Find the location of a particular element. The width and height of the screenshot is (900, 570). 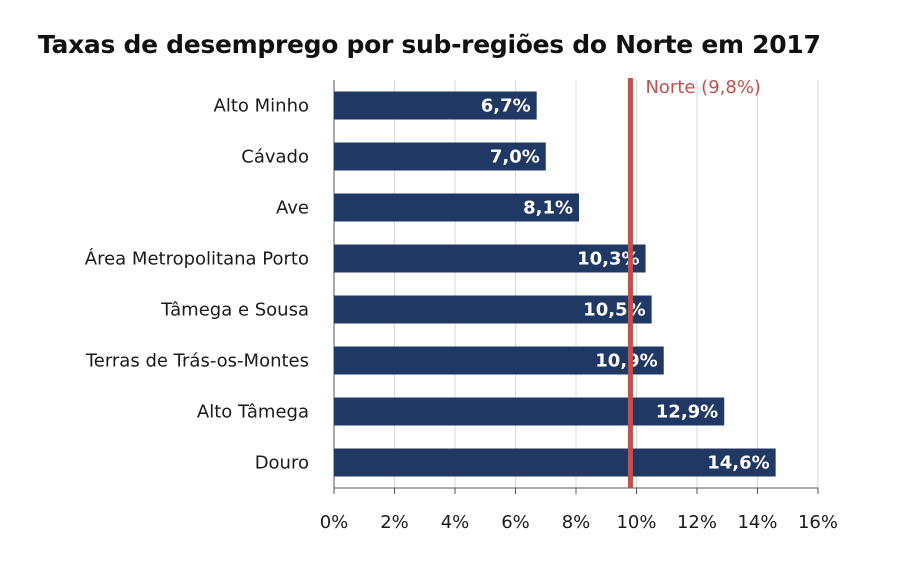

x-tick-label: 2% is located at coordinates (394, 522).